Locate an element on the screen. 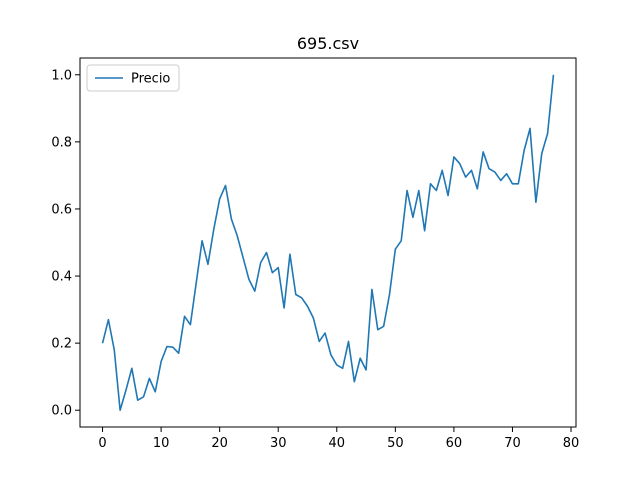 Image resolution: width=640 pixels, height=480 pixels. x-tick-label: 0 is located at coordinates (102, 443).